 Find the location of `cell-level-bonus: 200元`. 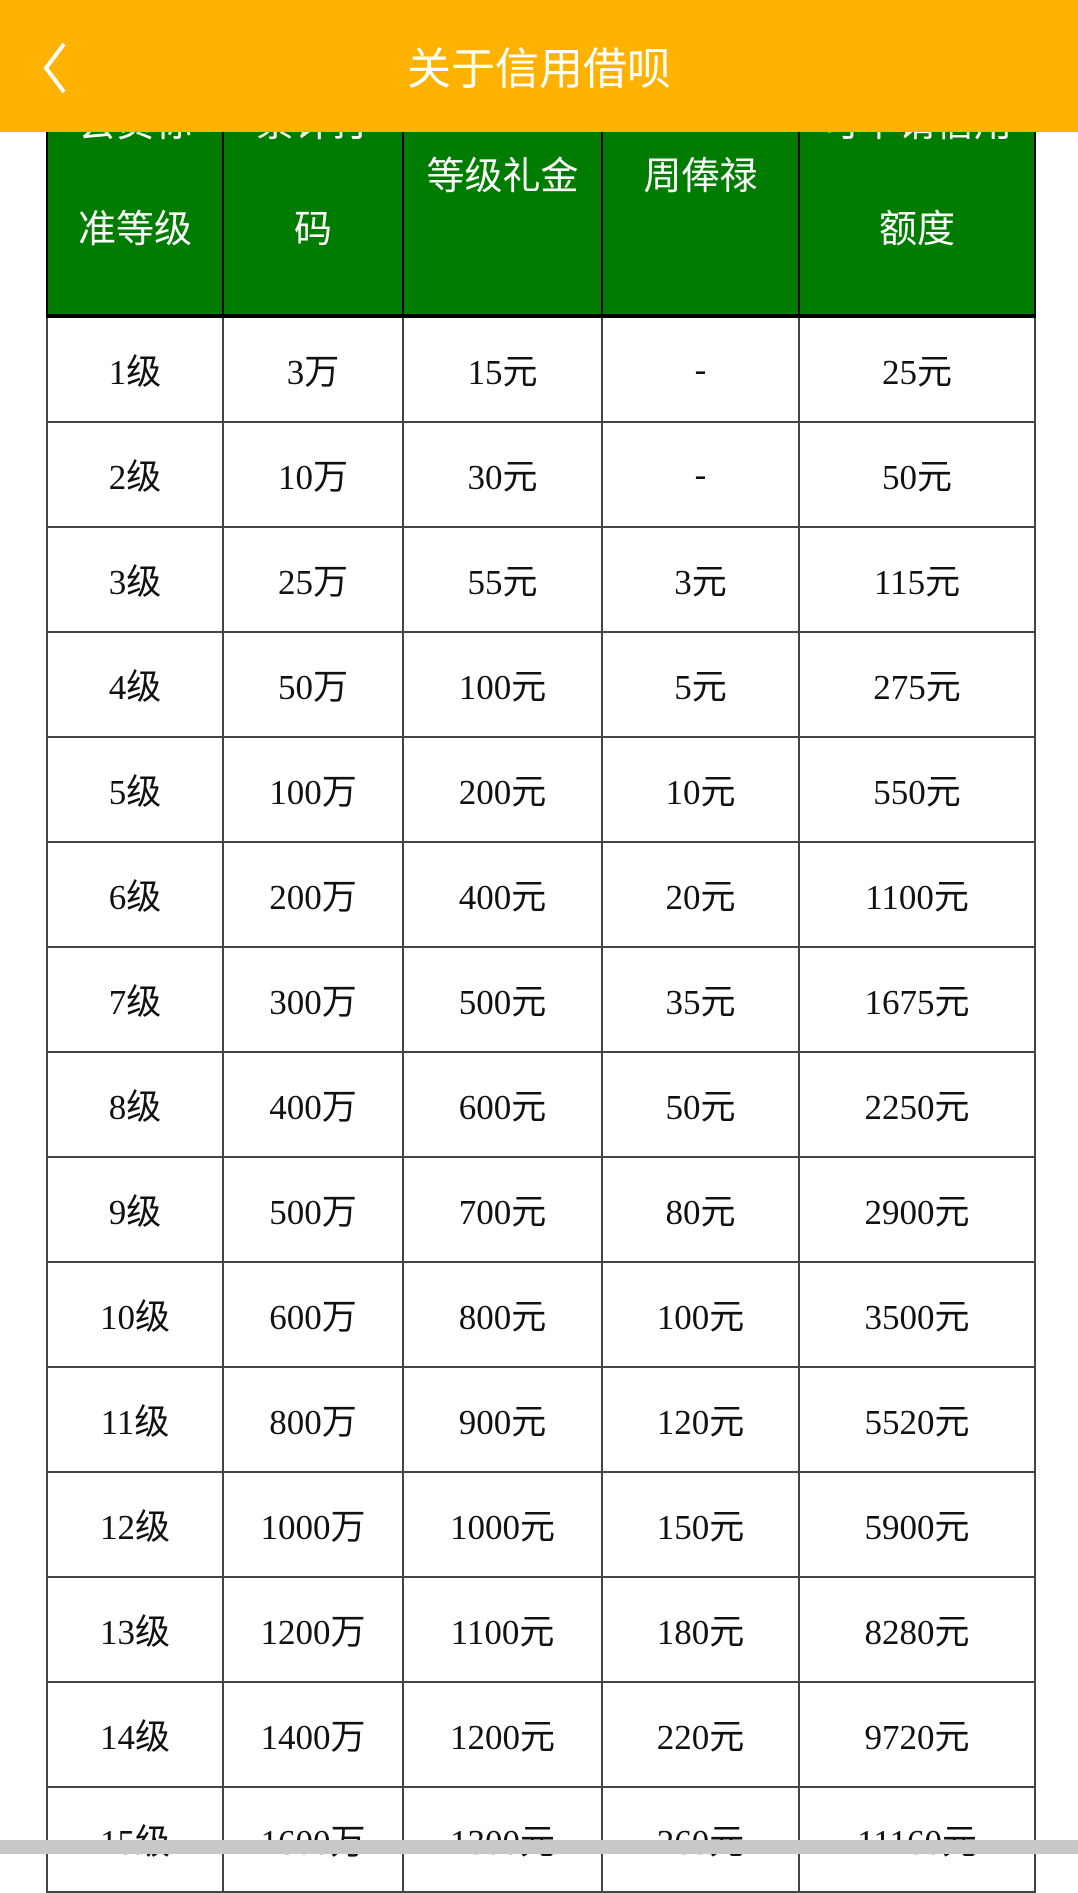

cell-level-bonus: 200元 is located at coordinates (502, 789).